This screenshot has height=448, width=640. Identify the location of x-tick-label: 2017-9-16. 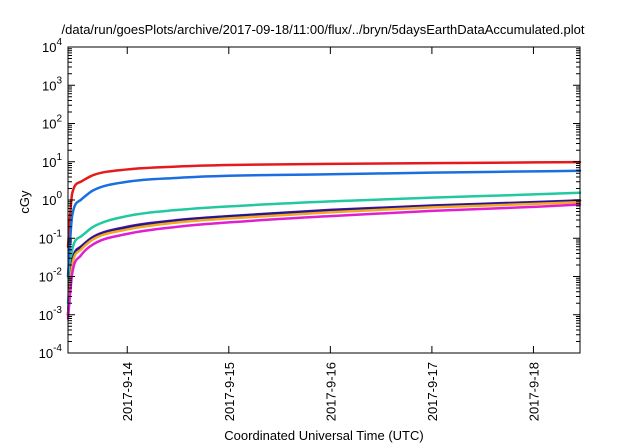
(330, 391).